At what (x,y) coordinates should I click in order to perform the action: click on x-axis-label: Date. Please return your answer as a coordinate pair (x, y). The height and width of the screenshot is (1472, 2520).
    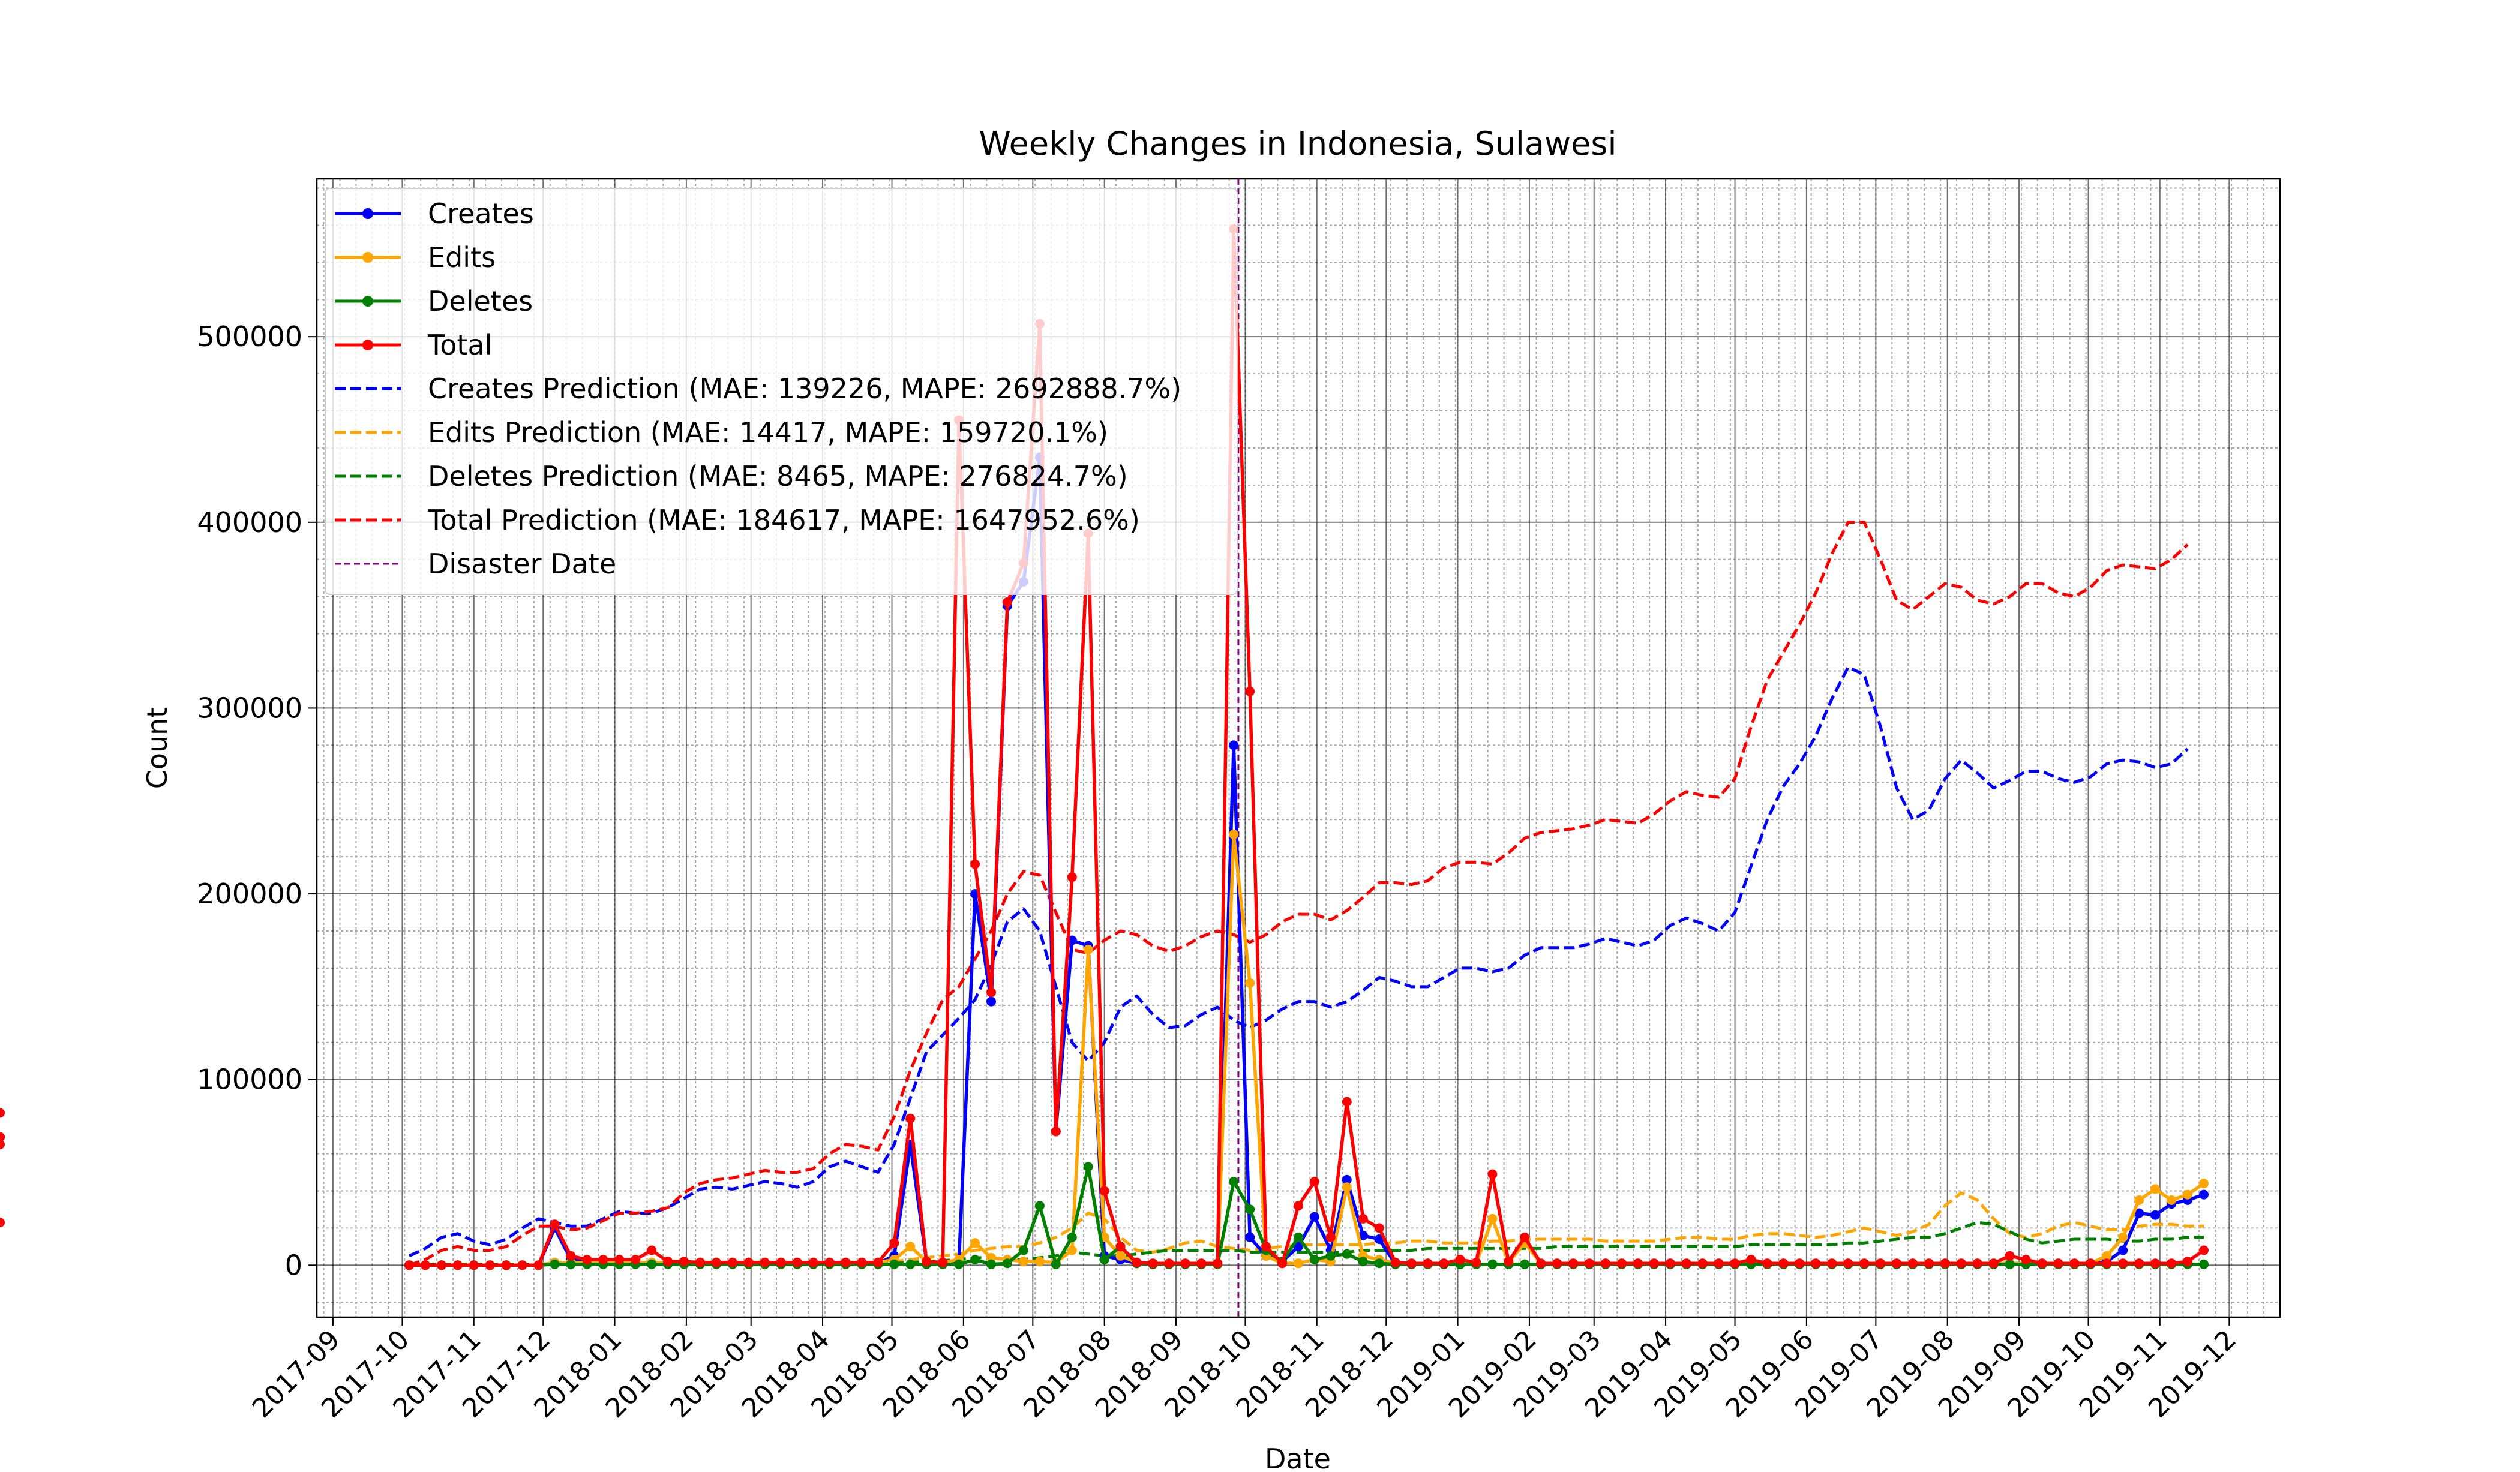
    Looking at the image, I should click on (1298, 1456).